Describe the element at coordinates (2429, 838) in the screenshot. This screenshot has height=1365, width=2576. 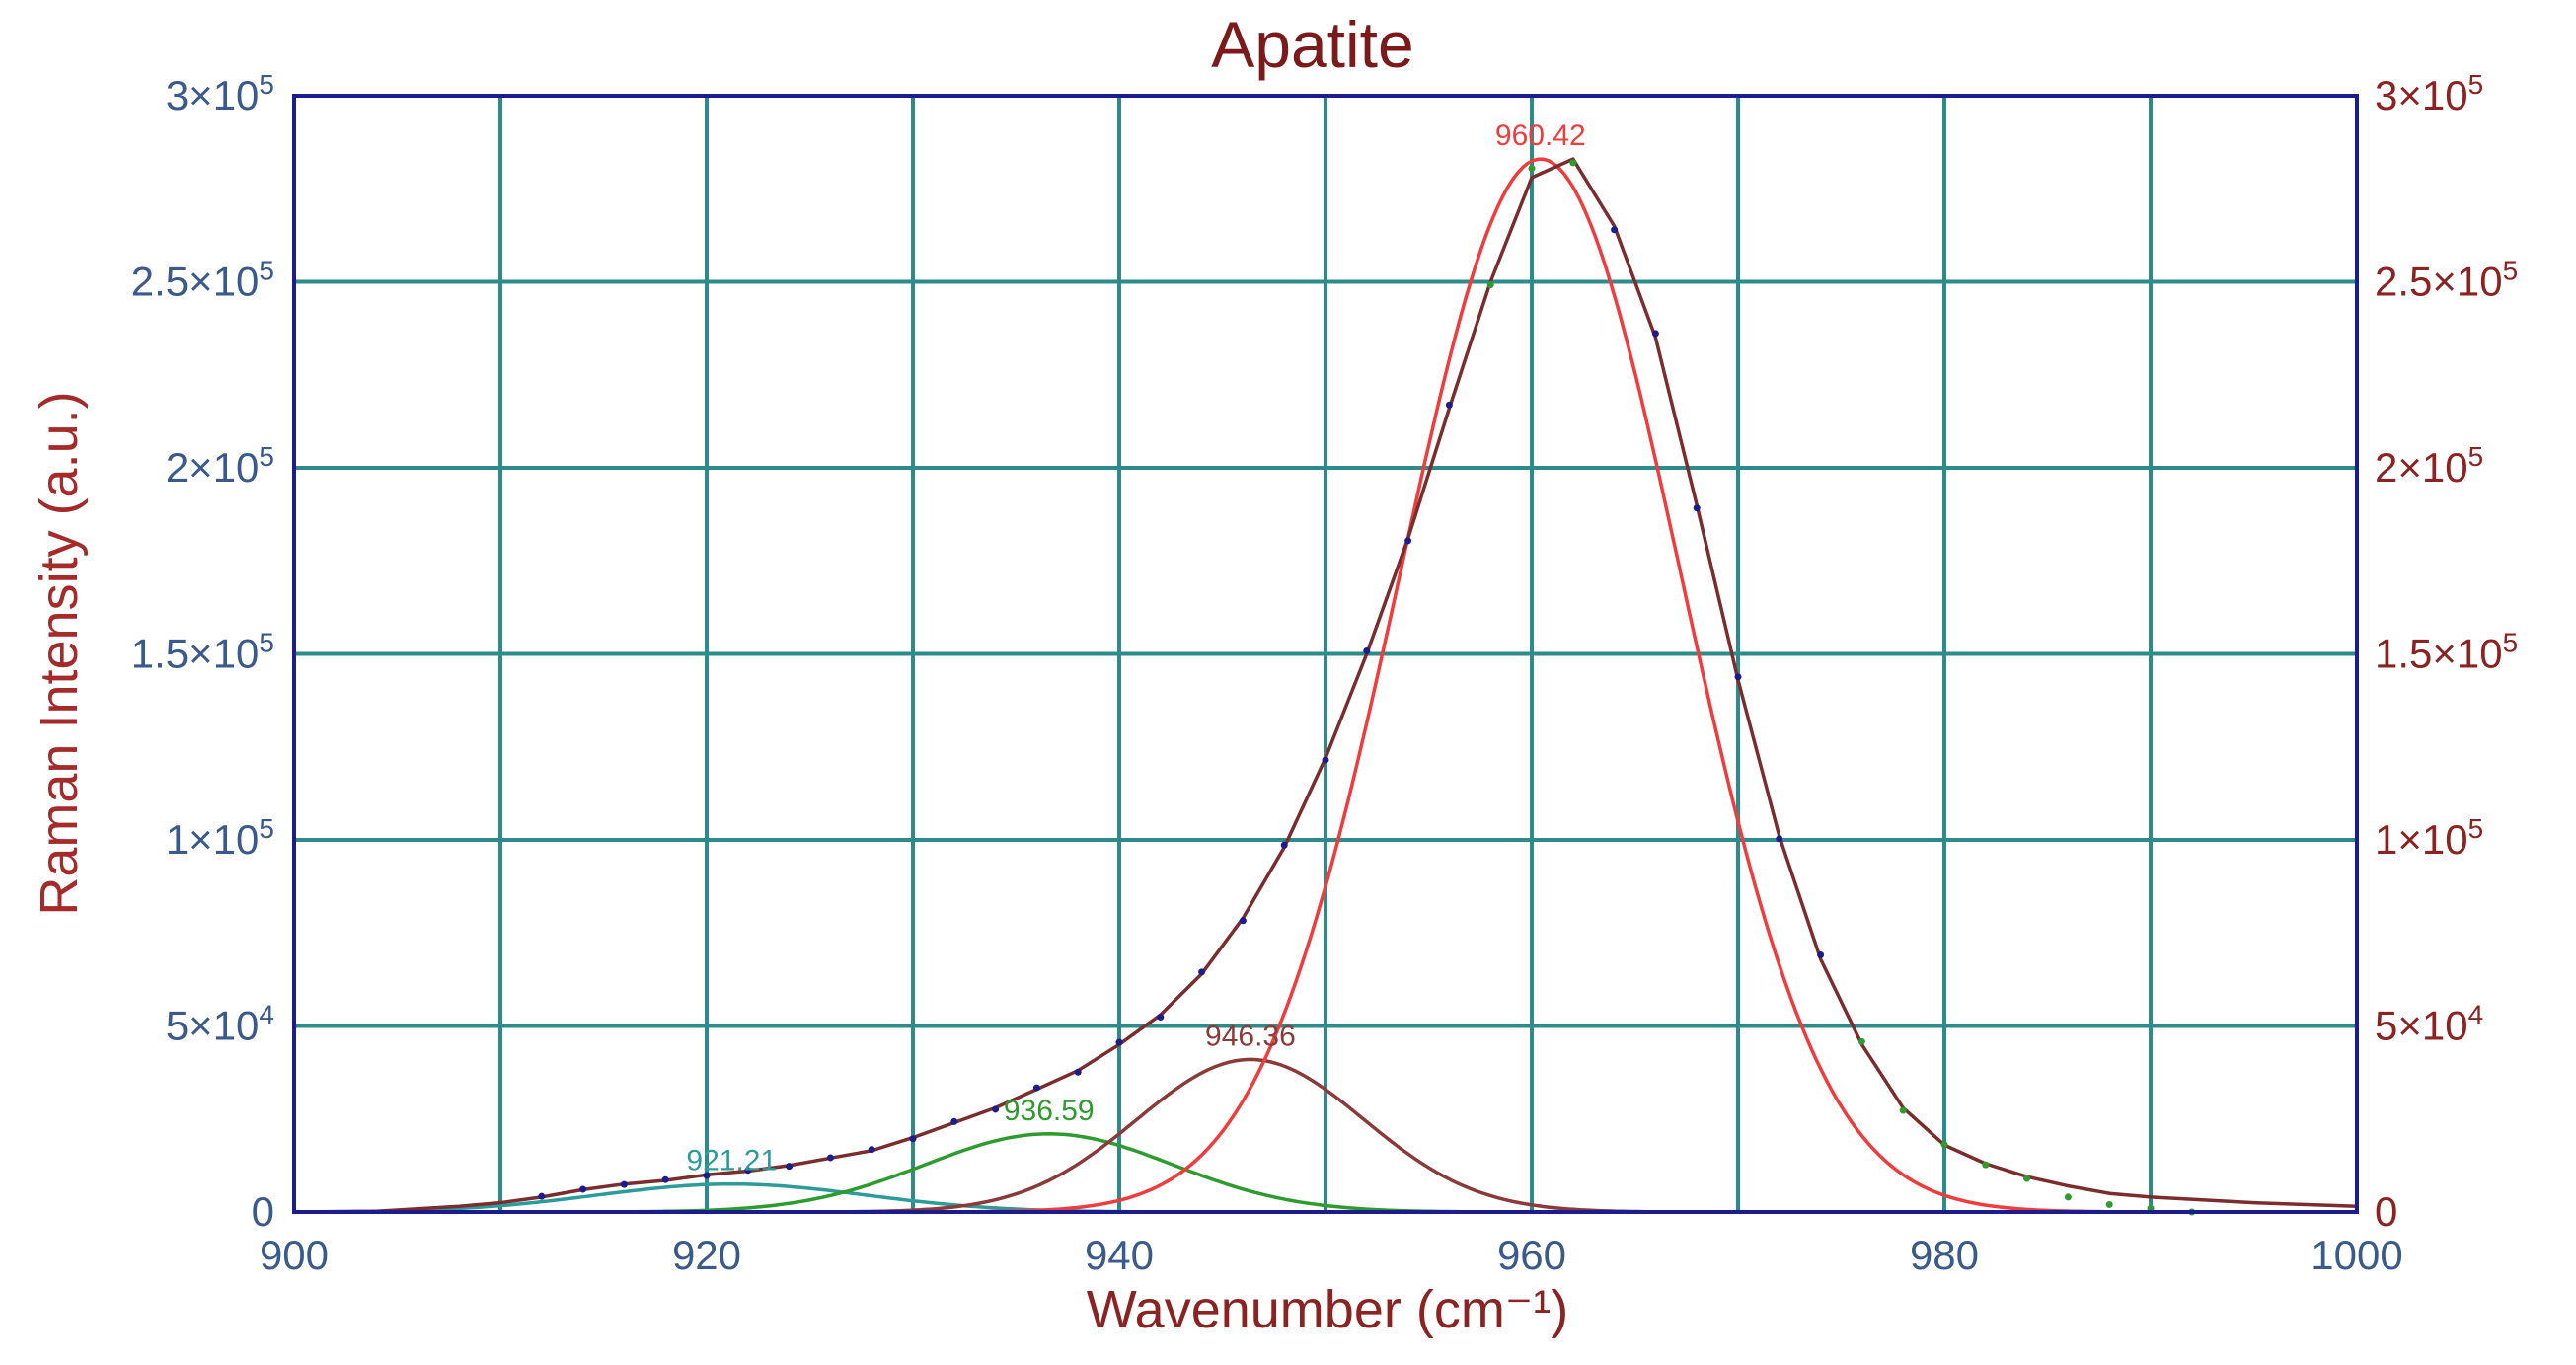
I see `right-y-tick-label: 1×10⁵` at that location.